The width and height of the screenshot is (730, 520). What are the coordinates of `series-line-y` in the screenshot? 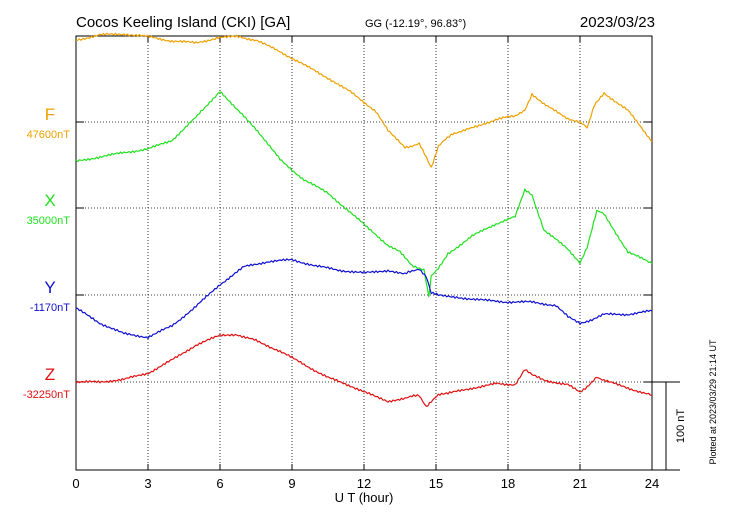 It's located at (364, 299).